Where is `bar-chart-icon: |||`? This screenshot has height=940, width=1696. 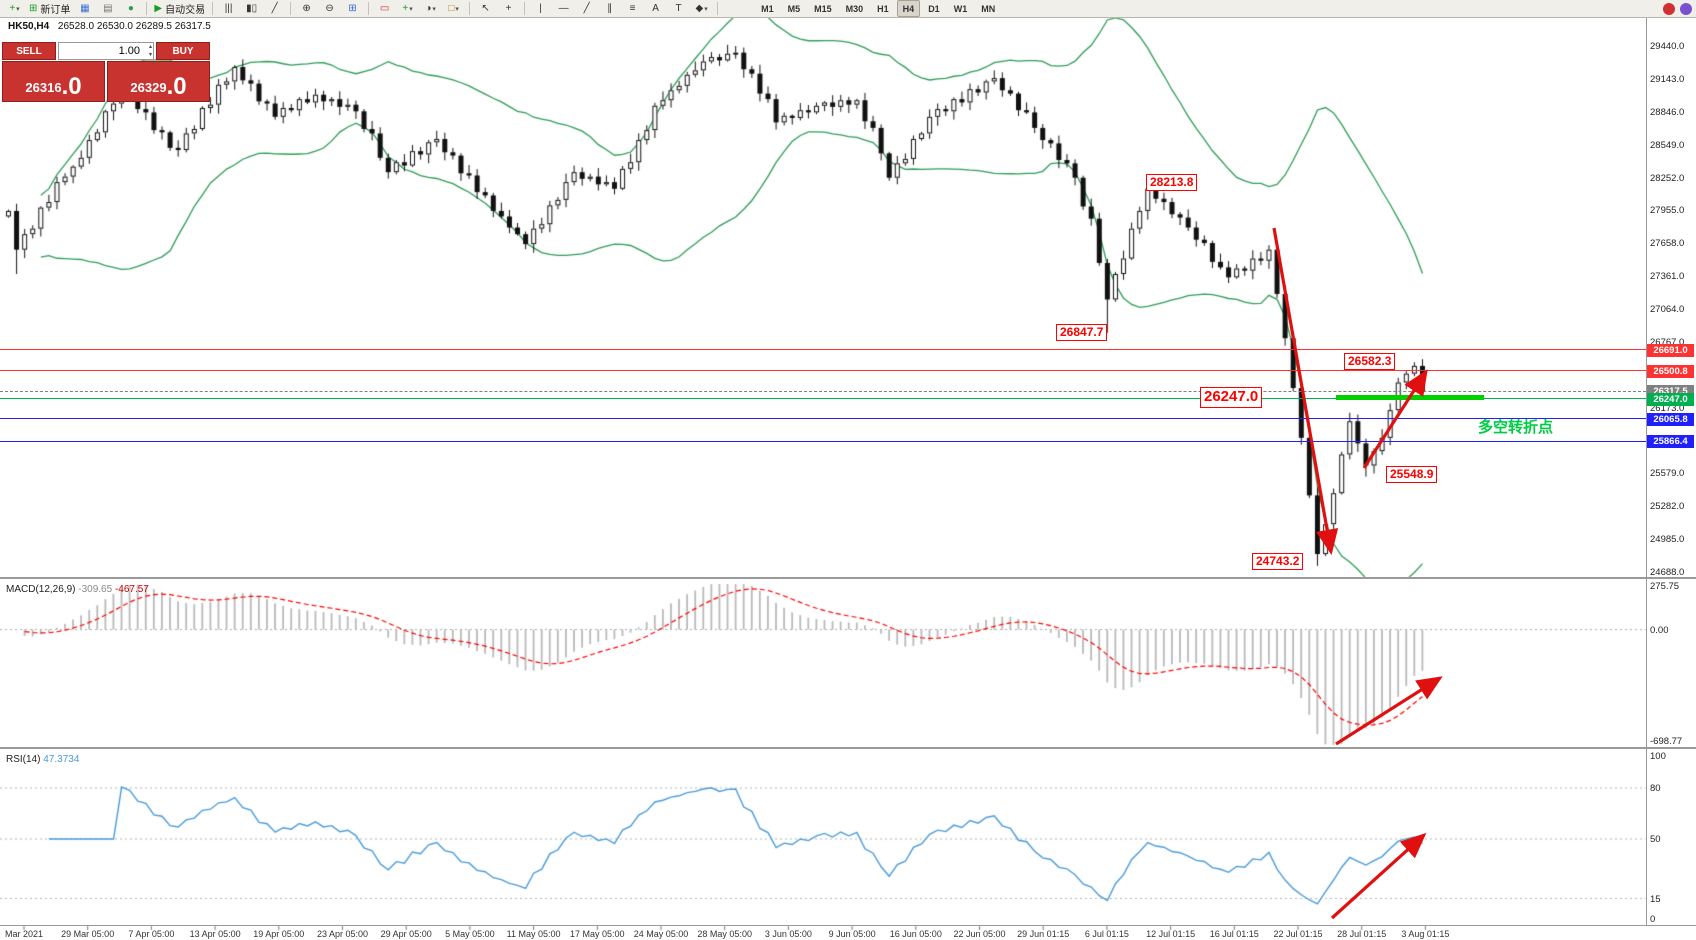
bar-chart-icon: ||| is located at coordinates (228, 8).